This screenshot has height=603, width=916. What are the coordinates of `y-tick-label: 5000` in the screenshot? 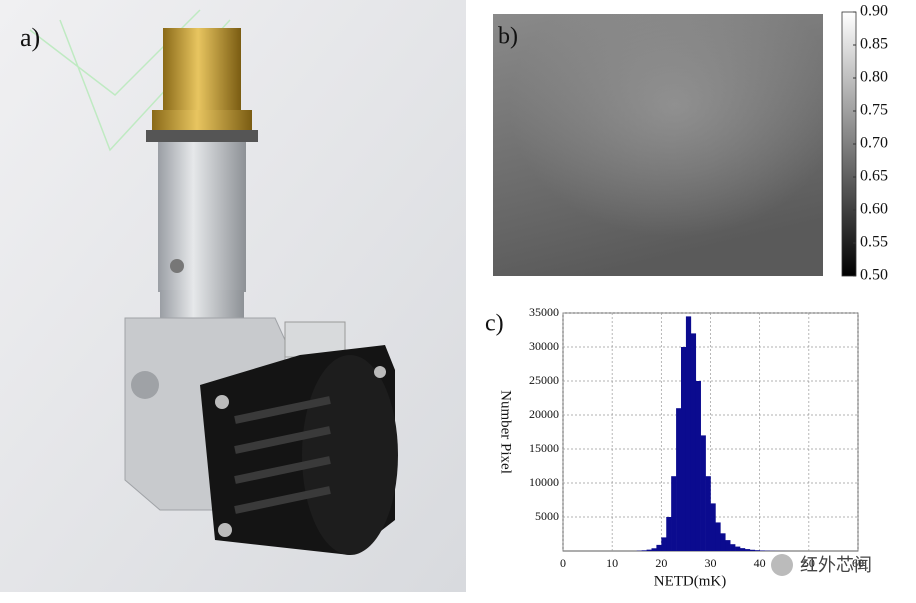 It's located at (547, 516).